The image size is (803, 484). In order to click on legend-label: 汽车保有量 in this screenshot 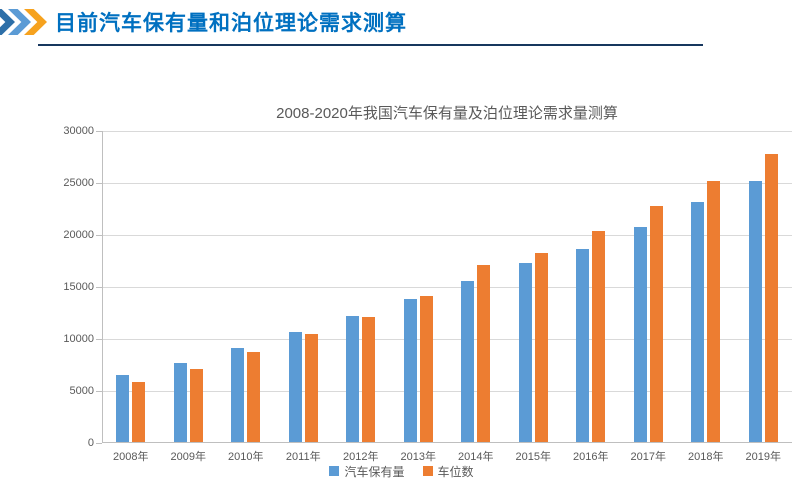, I will do `click(374, 471)`.